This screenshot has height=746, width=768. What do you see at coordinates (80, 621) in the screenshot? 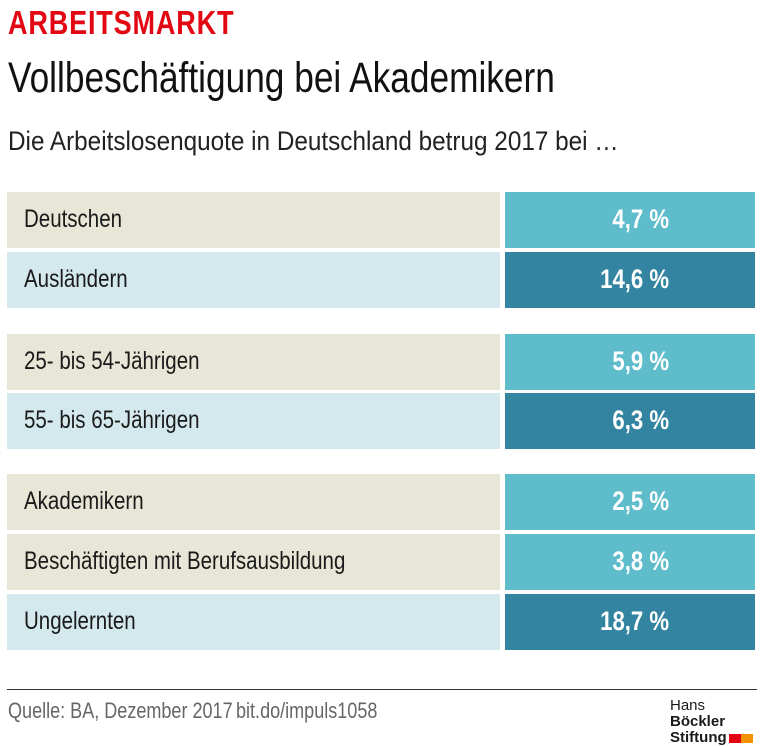
I see `row-label: Ungelernten` at bounding box center [80, 621].